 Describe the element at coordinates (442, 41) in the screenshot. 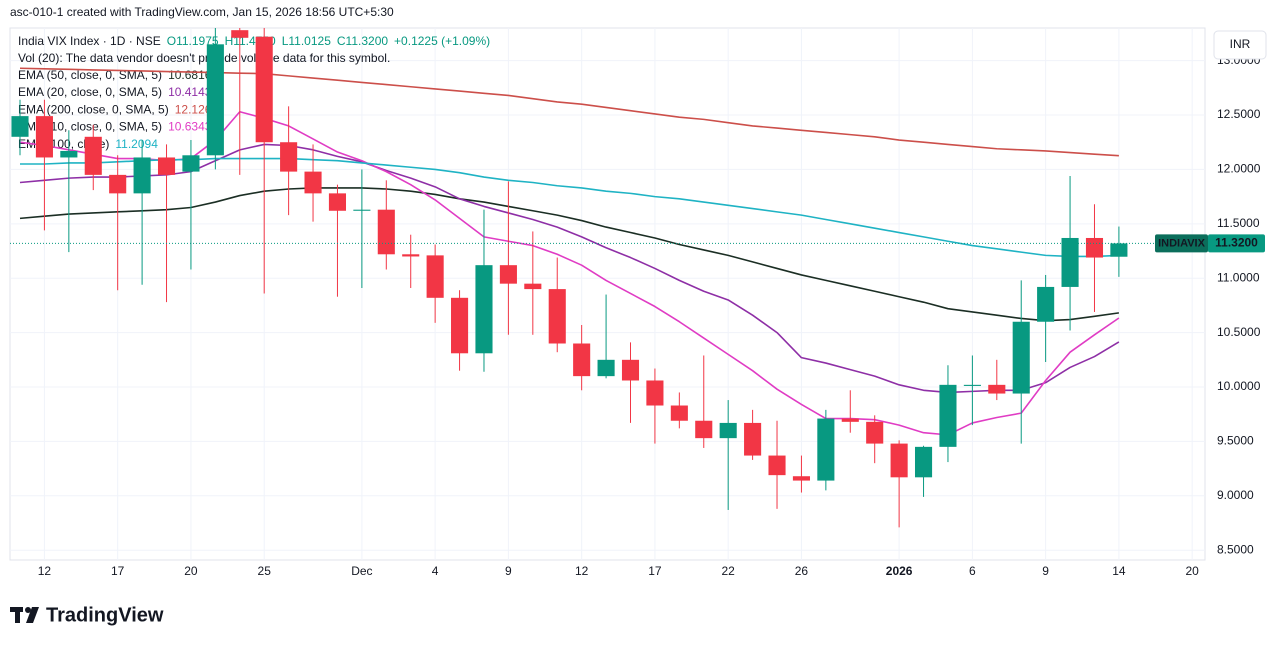

I see `ohlc-change: +0.1225 (+1.09%)` at that location.